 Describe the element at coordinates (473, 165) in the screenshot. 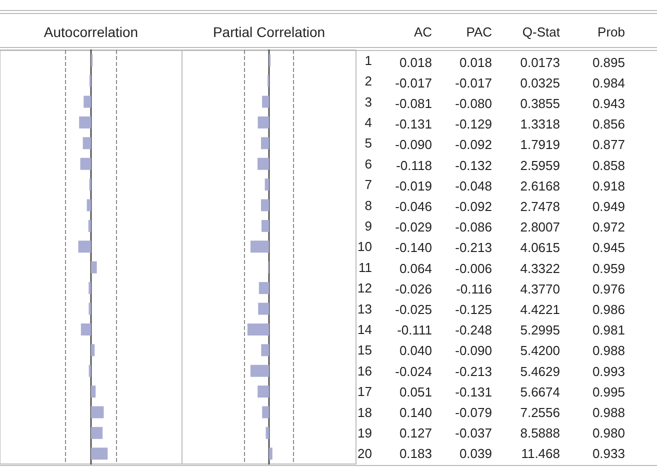

I see `data-label: -0.132` at that location.